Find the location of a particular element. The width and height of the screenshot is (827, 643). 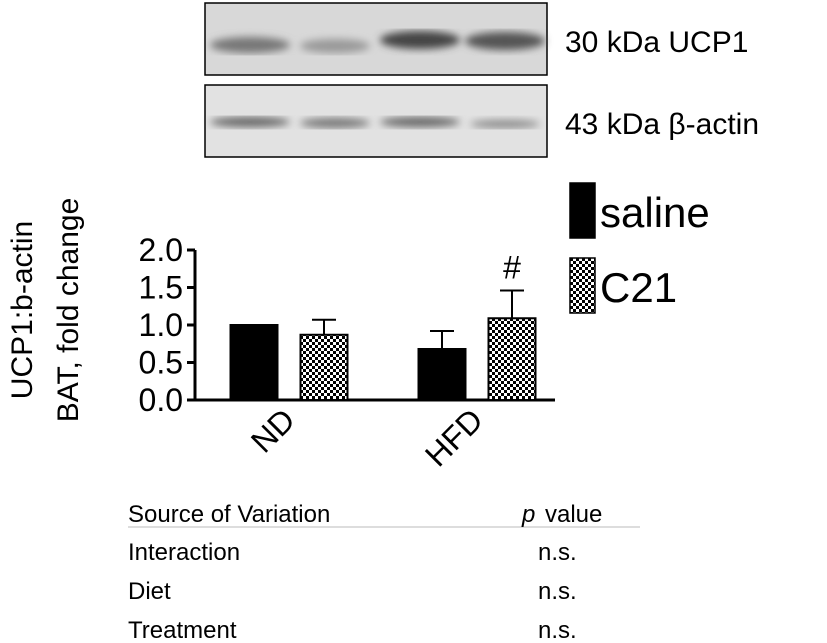

y-tick-label: 2.0 is located at coordinates (161, 250).